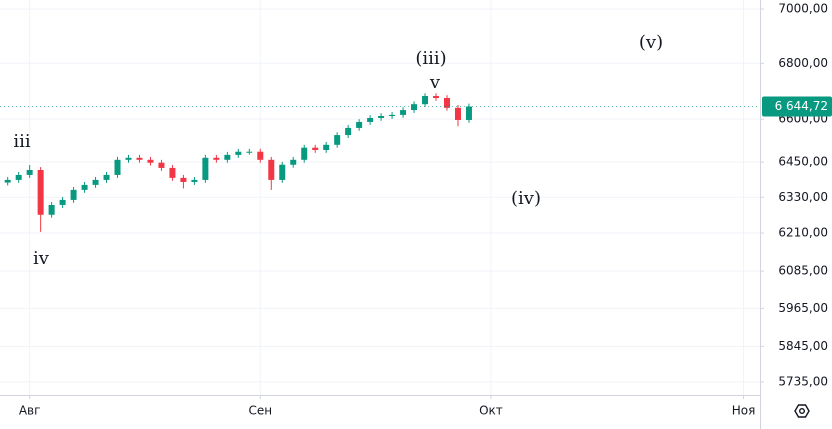 Image resolution: width=832 pixels, height=429 pixels. Describe the element at coordinates (803, 346) in the screenshot. I see `y-tick-label: 5845,00` at that location.